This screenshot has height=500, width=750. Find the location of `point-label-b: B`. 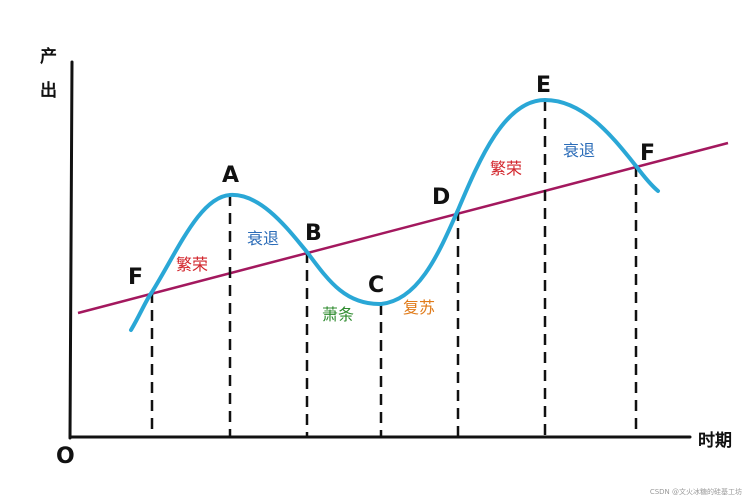

point-label-b: B is located at coordinates (313, 233).